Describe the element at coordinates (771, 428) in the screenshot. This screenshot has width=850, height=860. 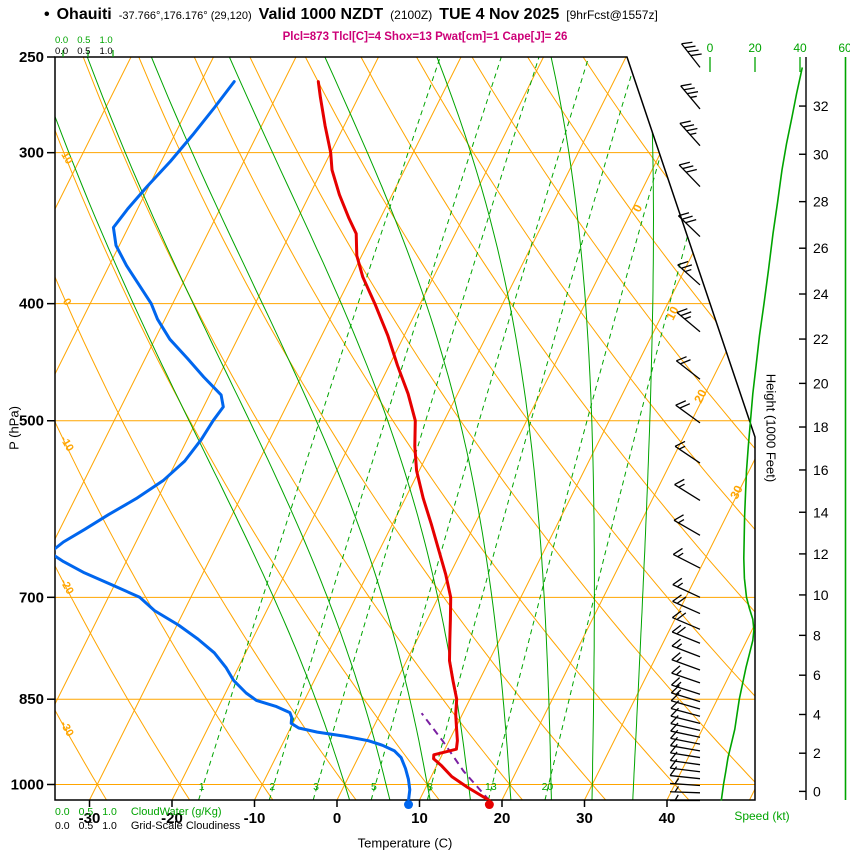
I see `height-axis-title: Height (1000 Feet)` at that location.